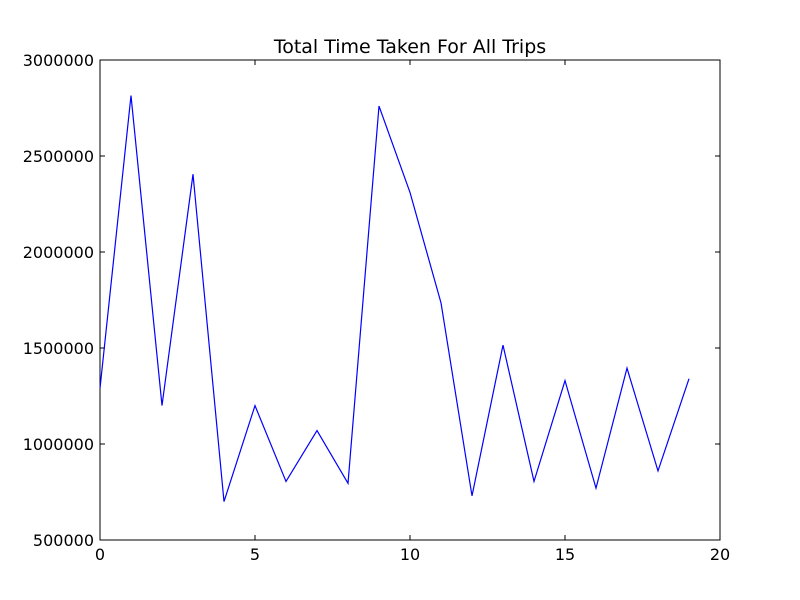 The width and height of the screenshot is (800, 600). What do you see at coordinates (565, 554) in the screenshot?
I see `x-tick-label: 15` at bounding box center [565, 554].